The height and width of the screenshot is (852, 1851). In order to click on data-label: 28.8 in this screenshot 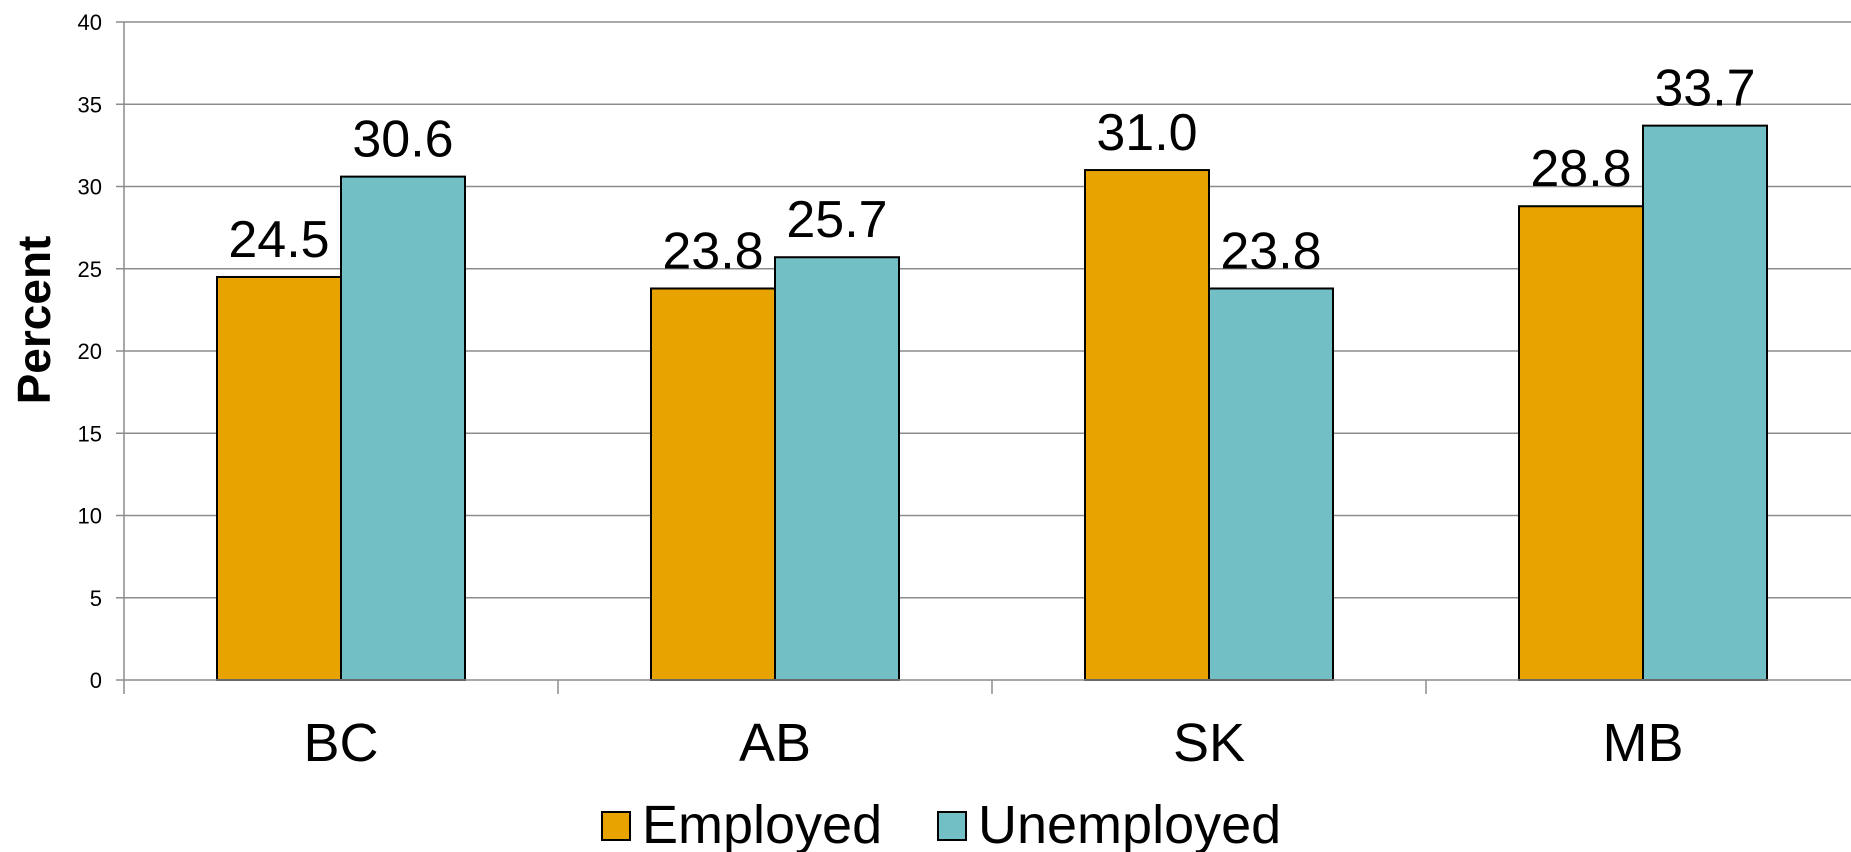, I will do `click(1580, 169)`.